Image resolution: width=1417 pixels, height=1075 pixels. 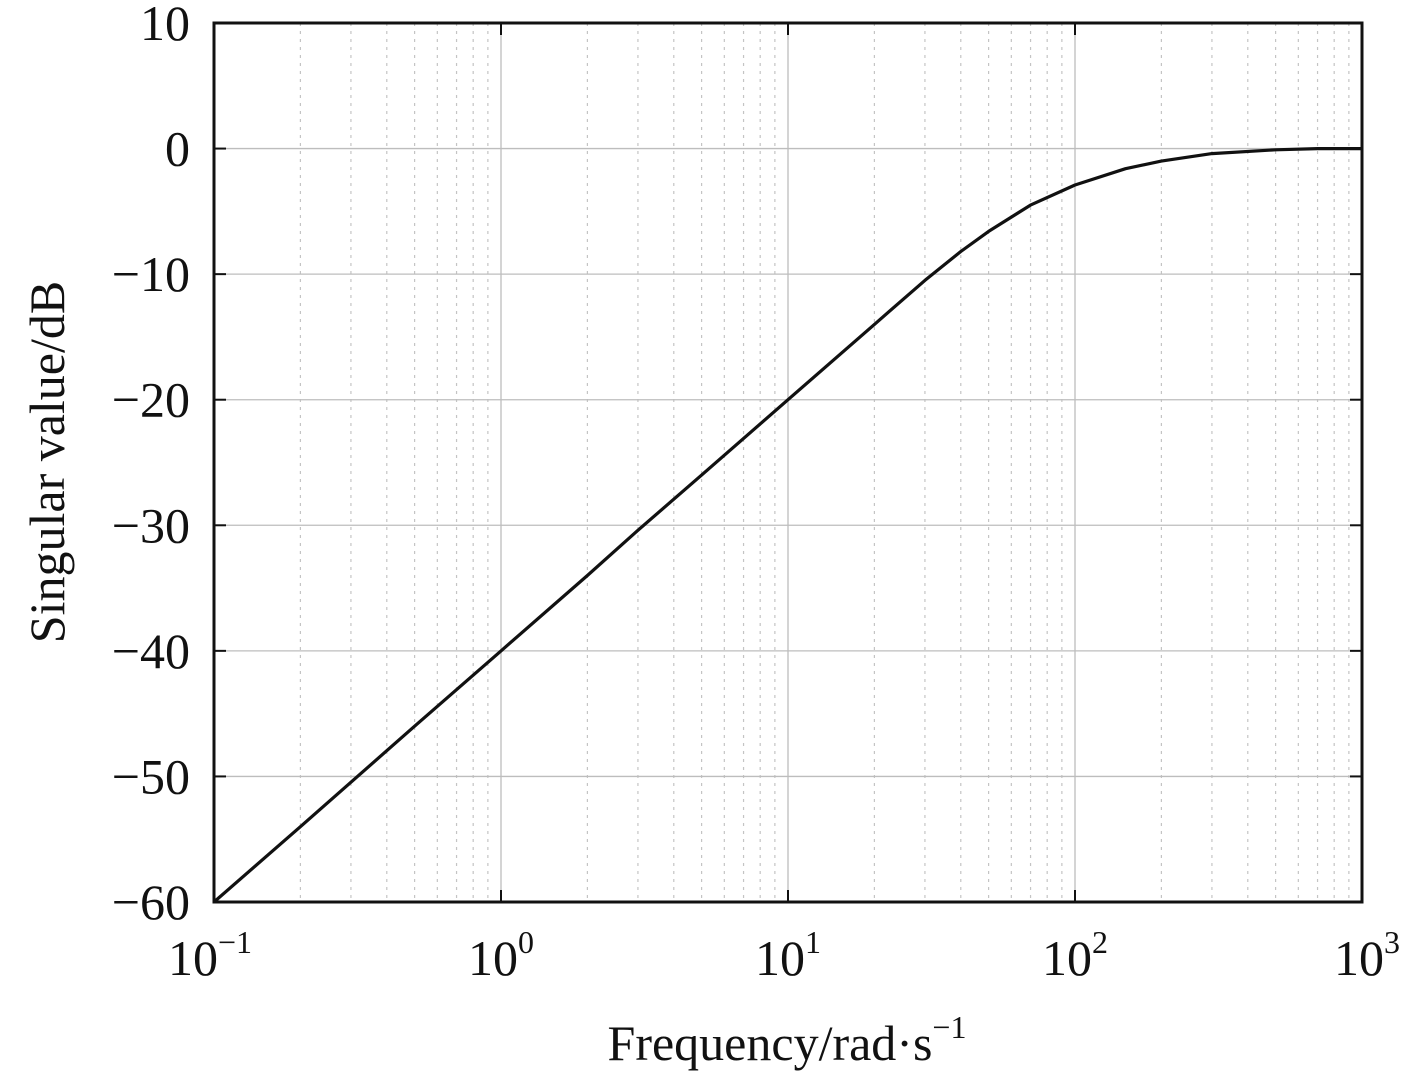 I want to click on y-tick-label: 10, so click(x=165, y=25).